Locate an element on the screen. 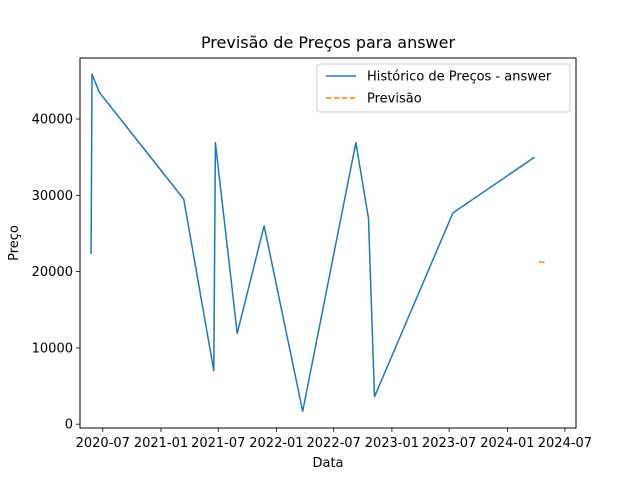 The height and width of the screenshot is (480, 640). legend-box is located at coordinates (443, 88).